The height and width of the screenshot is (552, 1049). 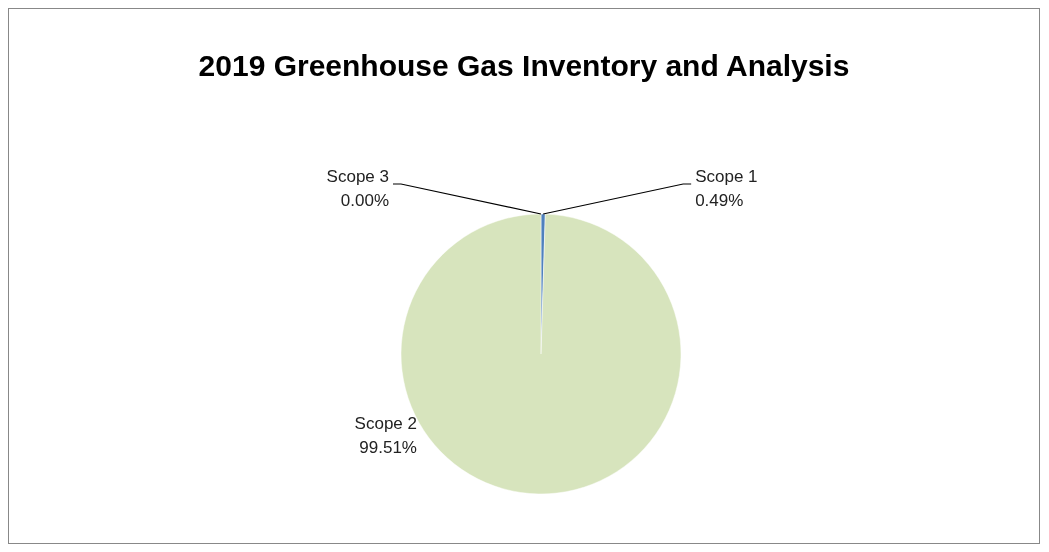 What do you see at coordinates (357, 176) in the screenshot?
I see `category-label: Scope 3` at bounding box center [357, 176].